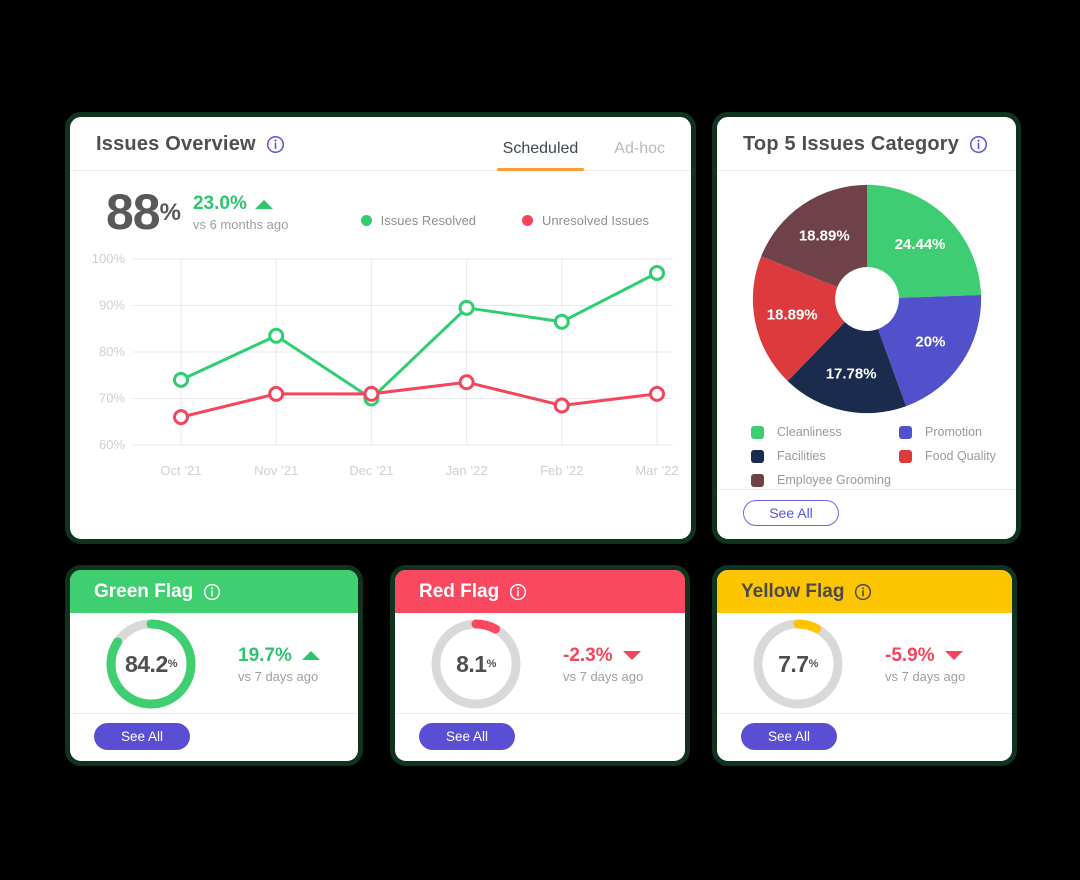 Image resolution: width=1080 pixels, height=880 pixels. What do you see at coordinates (240, 224) in the screenshot?
I see `overview-compare-label: vs 6 months ago` at bounding box center [240, 224].